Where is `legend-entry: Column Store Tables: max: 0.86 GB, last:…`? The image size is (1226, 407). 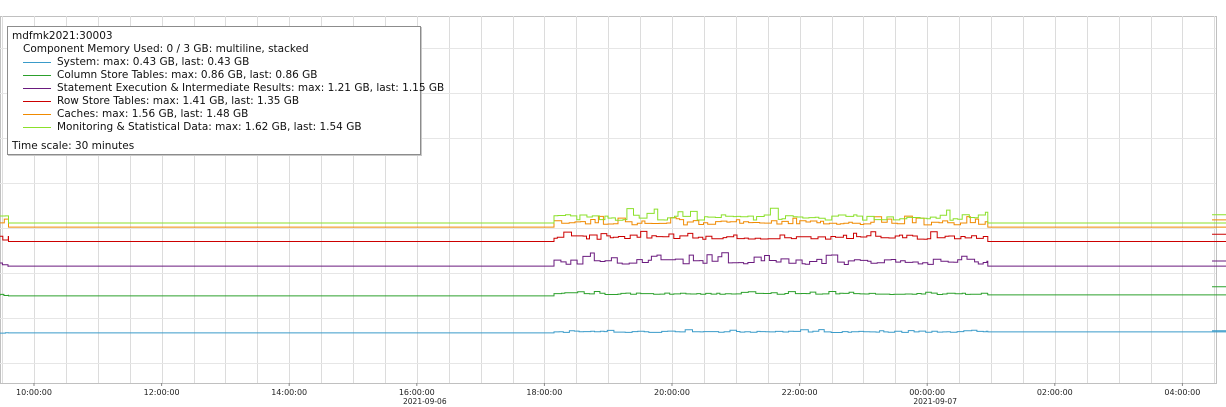
legend-entry: Column Store Tables: max: 0.86 GB, last:… is located at coordinates (233, 75).